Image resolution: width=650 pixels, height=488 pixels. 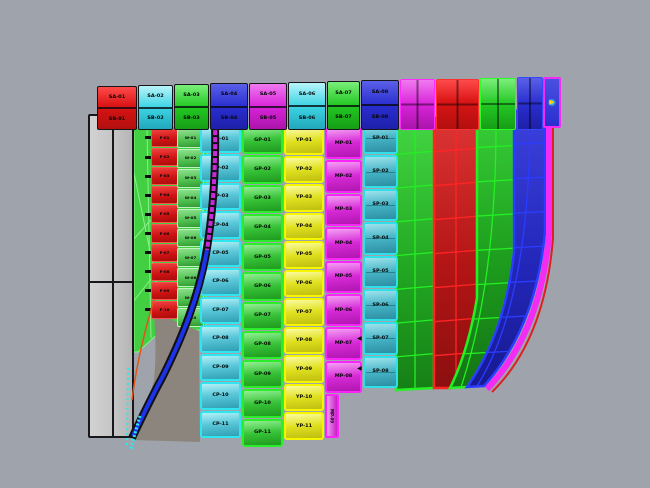 I want to click on plate: CP-04, so click(x=220, y=225).